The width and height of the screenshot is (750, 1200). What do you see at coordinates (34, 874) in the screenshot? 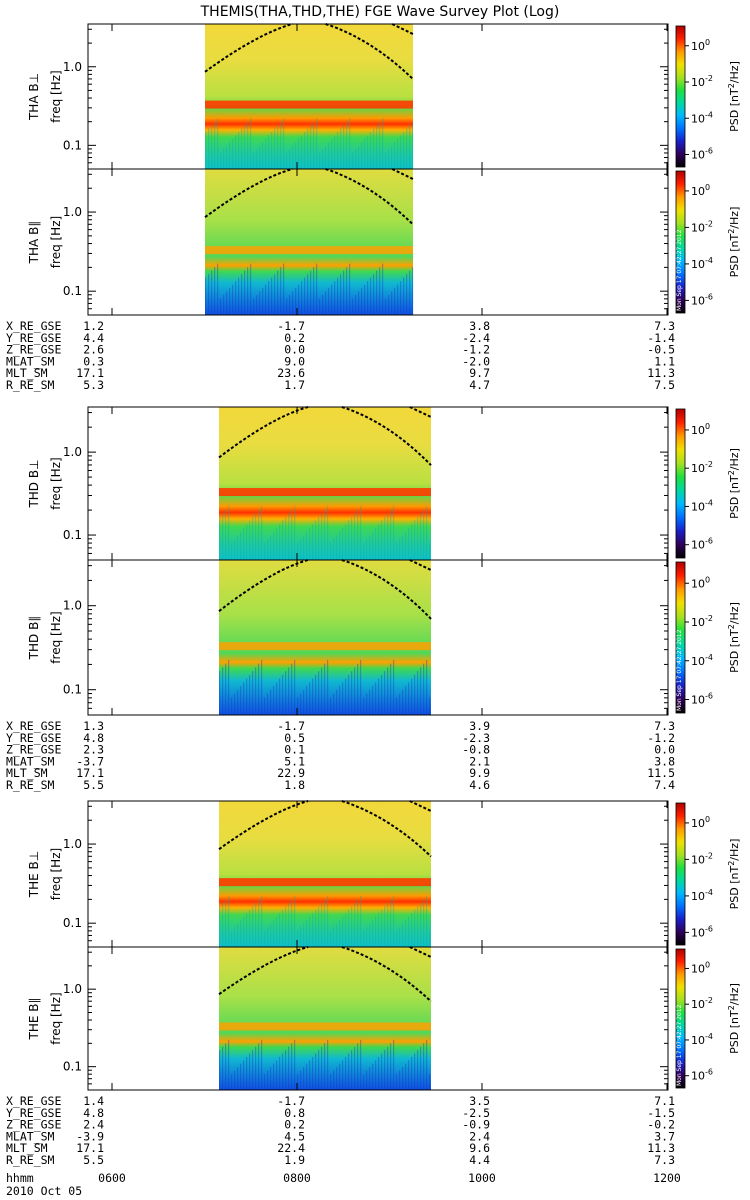
I see `panel-label: THE B⊥` at bounding box center [34, 874].